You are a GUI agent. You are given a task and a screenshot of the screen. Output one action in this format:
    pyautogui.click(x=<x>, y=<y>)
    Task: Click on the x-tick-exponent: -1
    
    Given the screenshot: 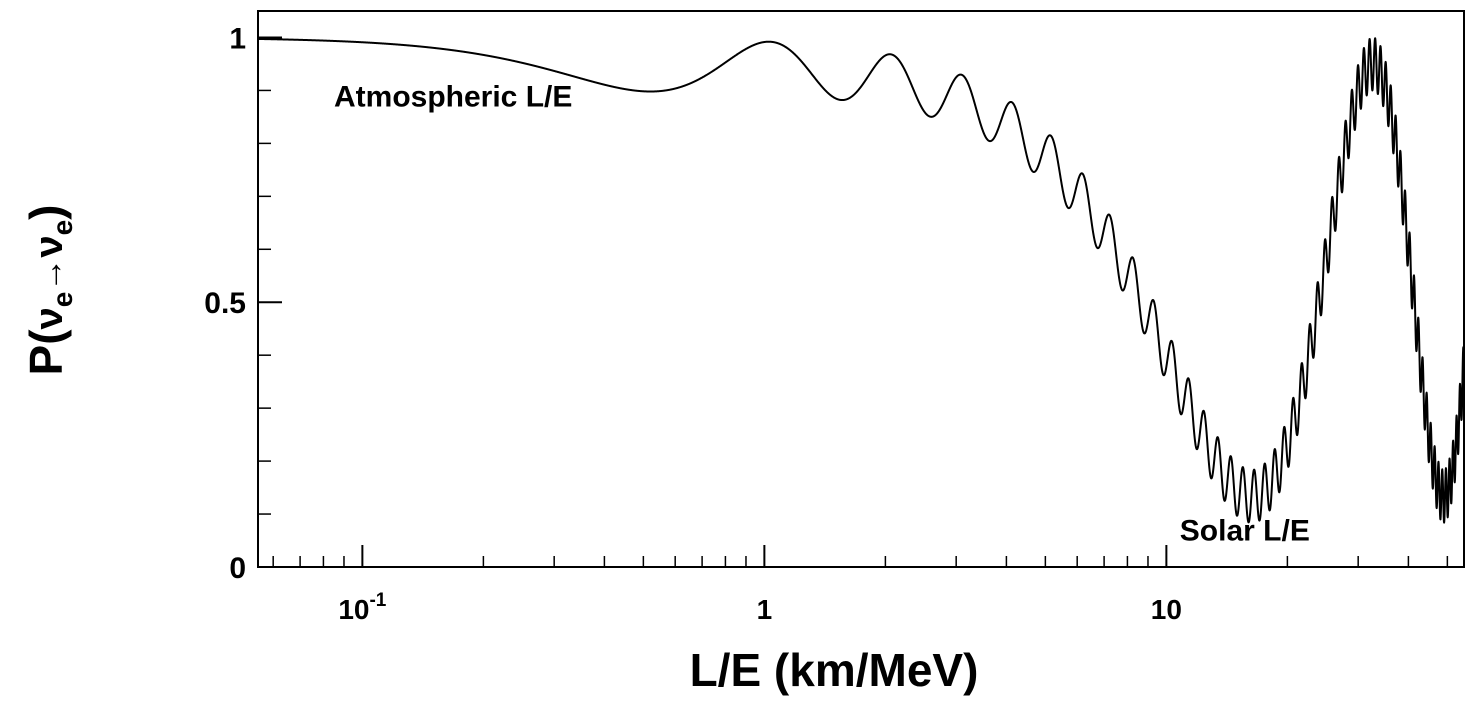 What is the action you would take?
    pyautogui.click(x=377, y=600)
    